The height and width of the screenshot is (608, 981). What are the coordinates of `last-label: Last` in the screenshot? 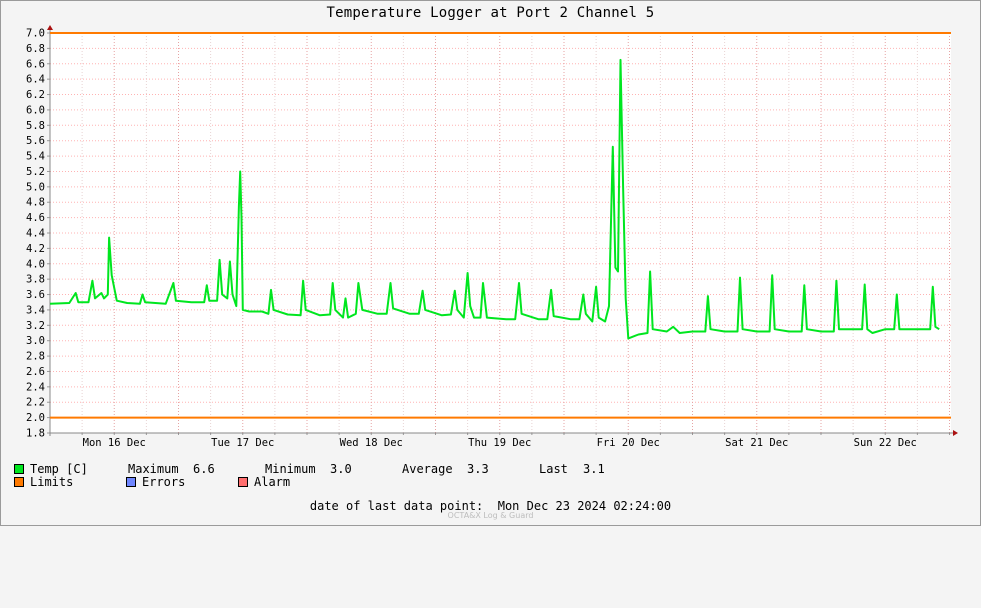 It's located at (553, 469).